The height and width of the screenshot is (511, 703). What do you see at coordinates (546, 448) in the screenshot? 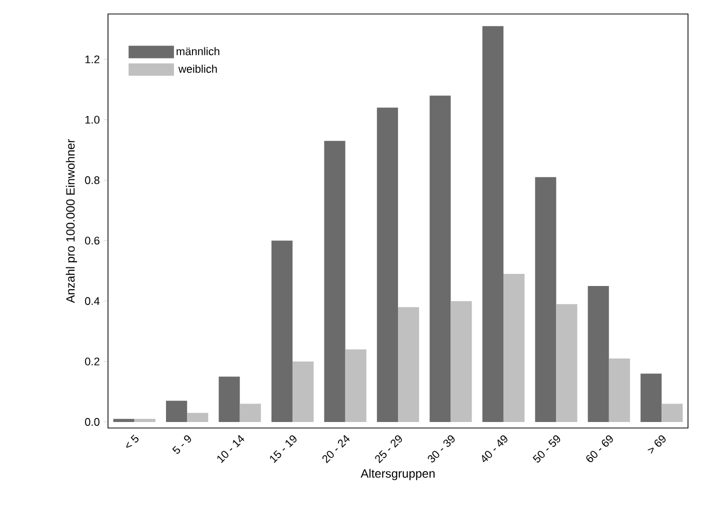
I see `x-tick-label: 50 - 59` at bounding box center [546, 448].